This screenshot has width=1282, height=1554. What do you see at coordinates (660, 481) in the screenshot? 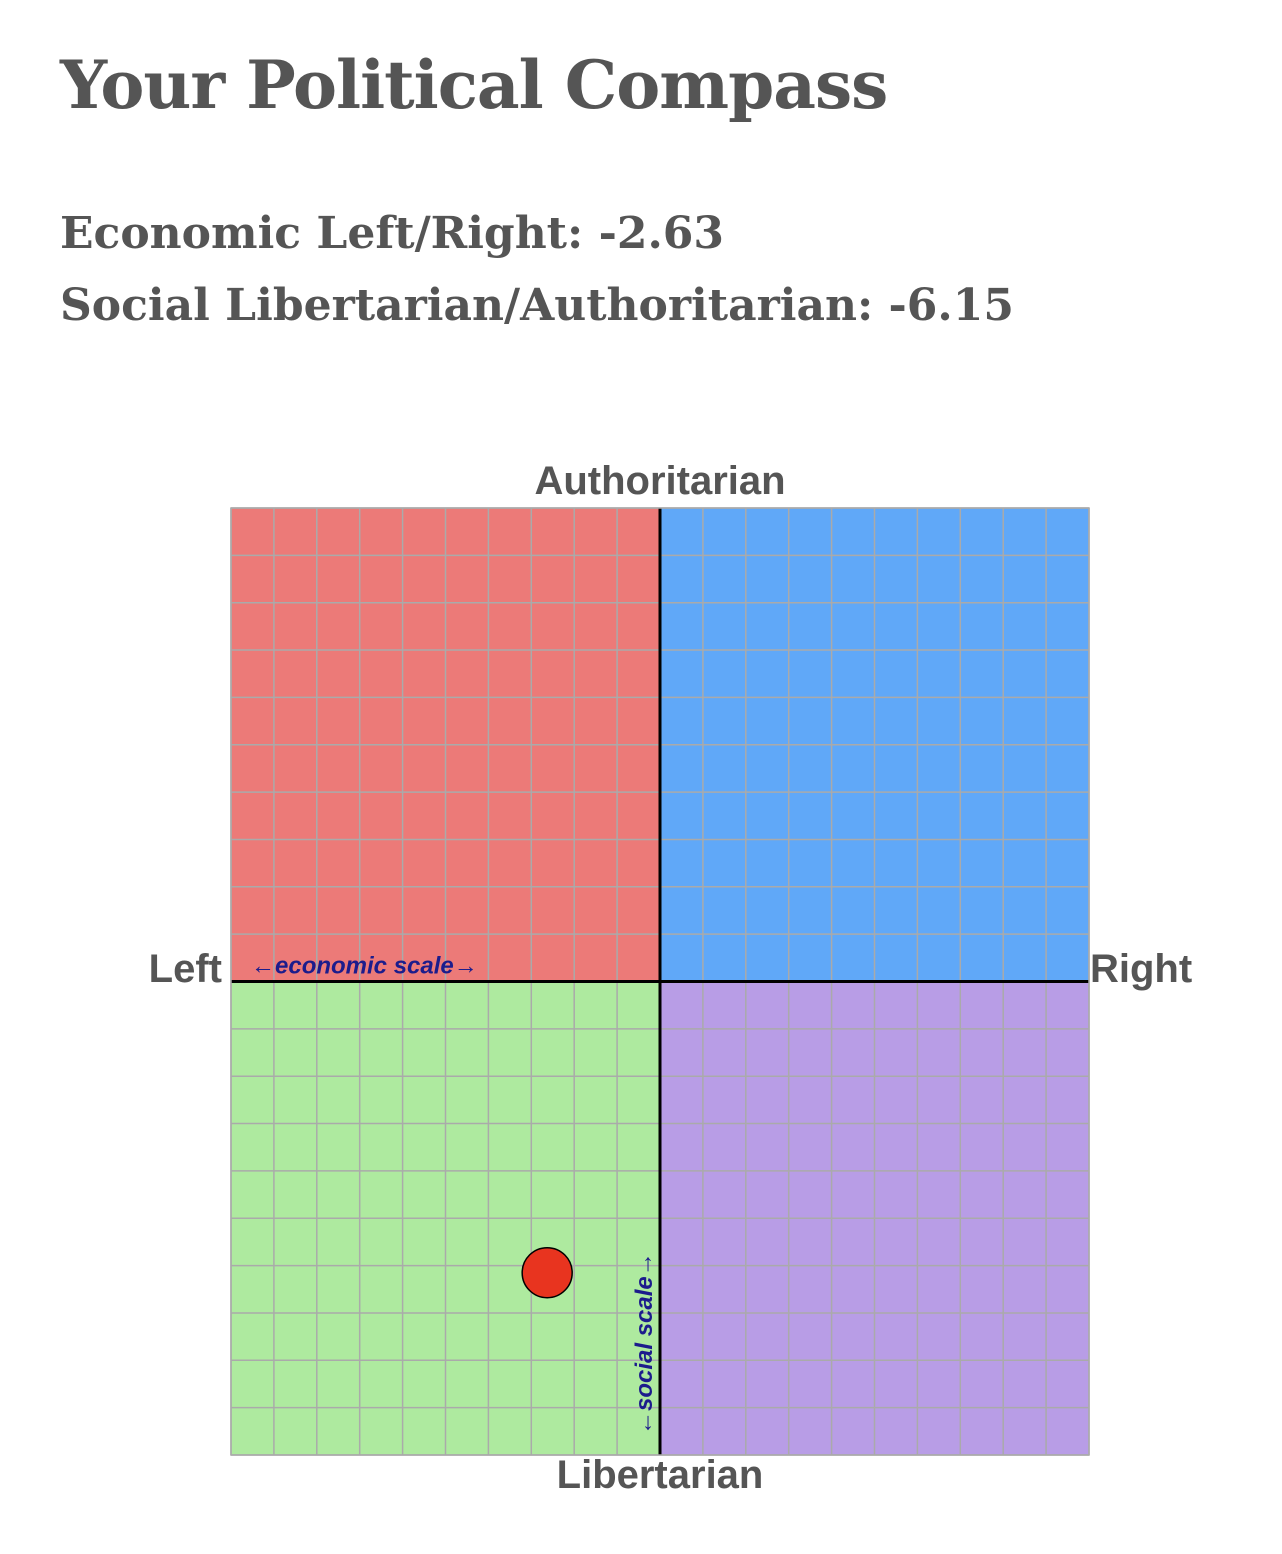
I see `authoritarian-label: Authoritarian` at bounding box center [660, 481].